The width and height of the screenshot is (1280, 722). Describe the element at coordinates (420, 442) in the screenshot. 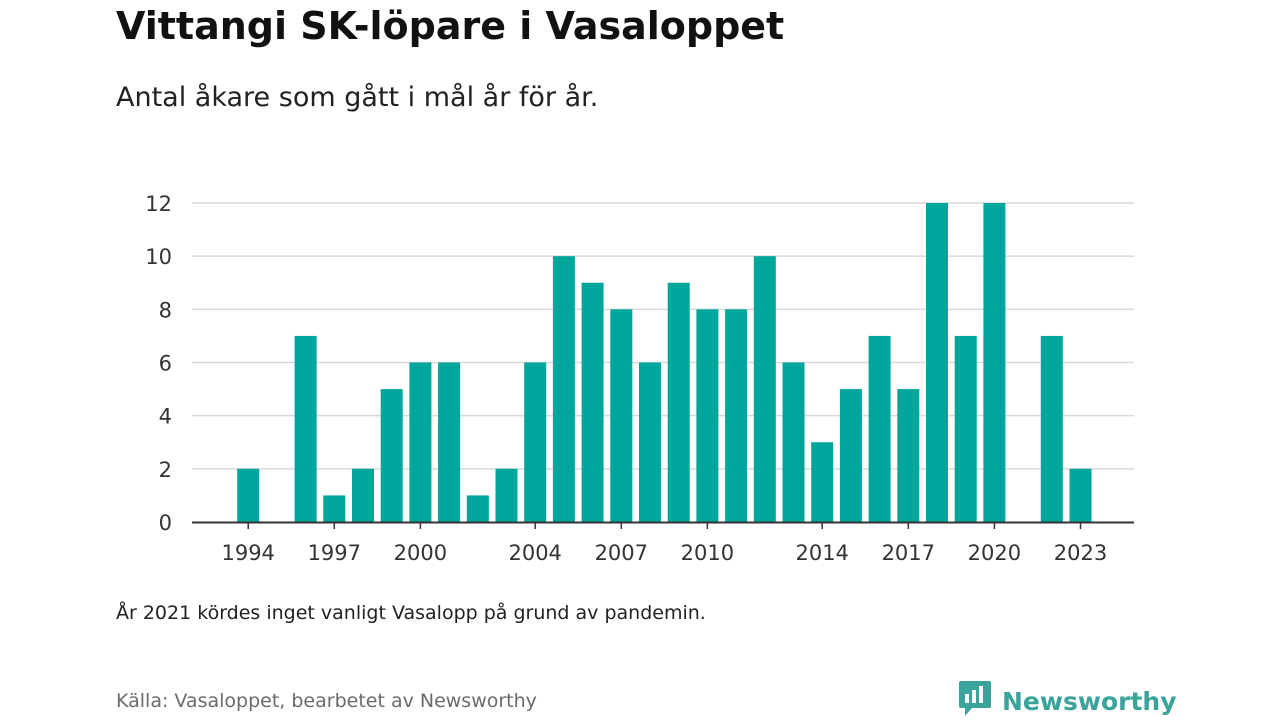

I see `bar-2000` at that location.